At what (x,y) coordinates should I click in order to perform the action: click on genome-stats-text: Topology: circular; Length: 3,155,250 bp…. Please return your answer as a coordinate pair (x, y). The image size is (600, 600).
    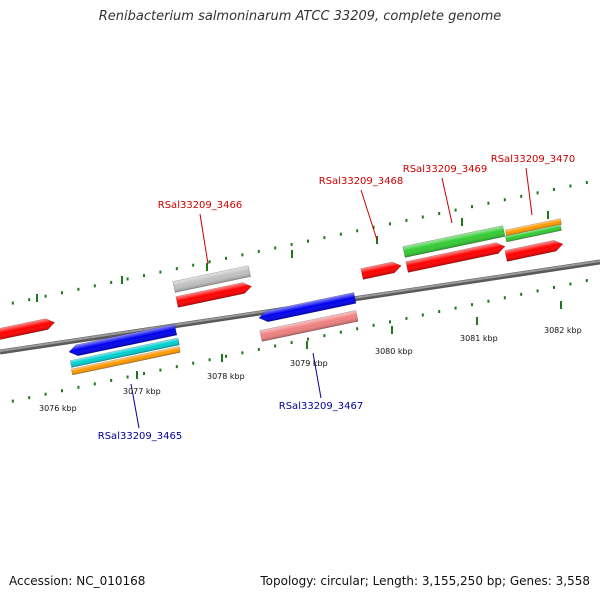
    Looking at the image, I should click on (425, 581).